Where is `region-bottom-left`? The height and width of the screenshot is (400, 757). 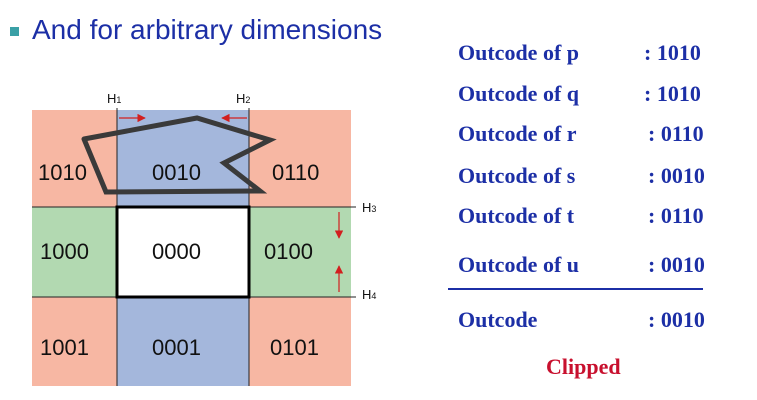
region-bottom-left is located at coordinates (74, 341).